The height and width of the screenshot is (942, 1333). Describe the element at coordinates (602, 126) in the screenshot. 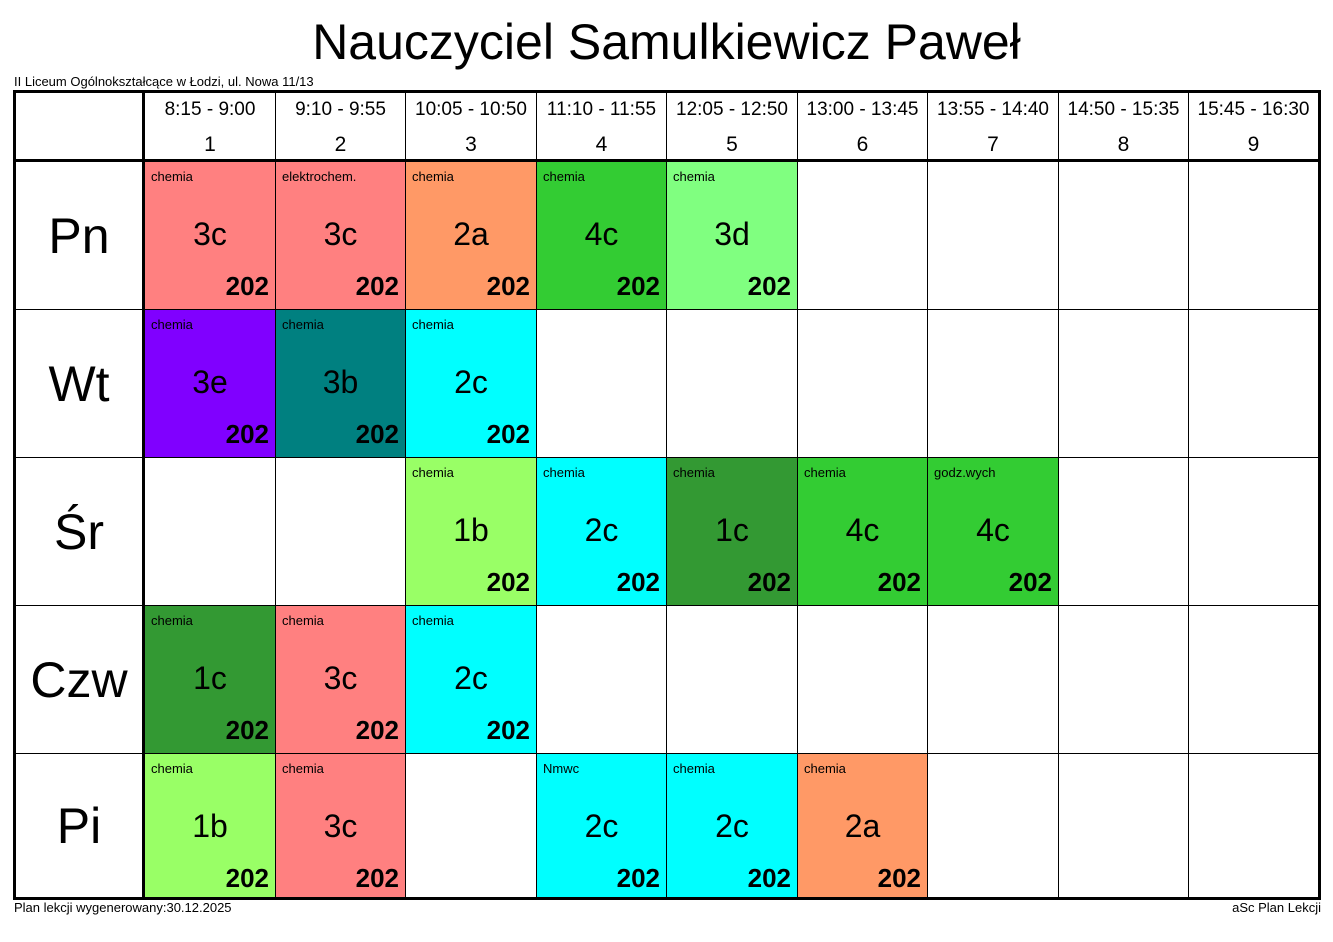

I see `period-header-4: 11:10 - 11:55 4` at that location.